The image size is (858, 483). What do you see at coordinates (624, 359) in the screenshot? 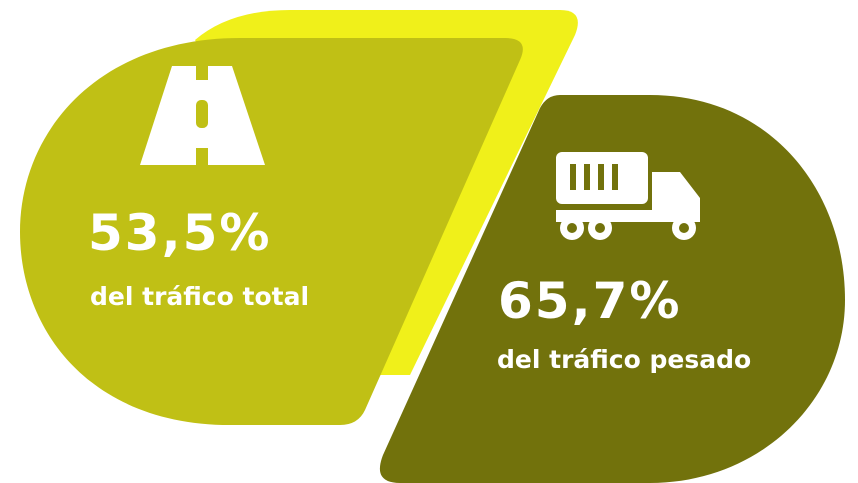
I see `stat-label: del tráfico pesado` at bounding box center [624, 359].